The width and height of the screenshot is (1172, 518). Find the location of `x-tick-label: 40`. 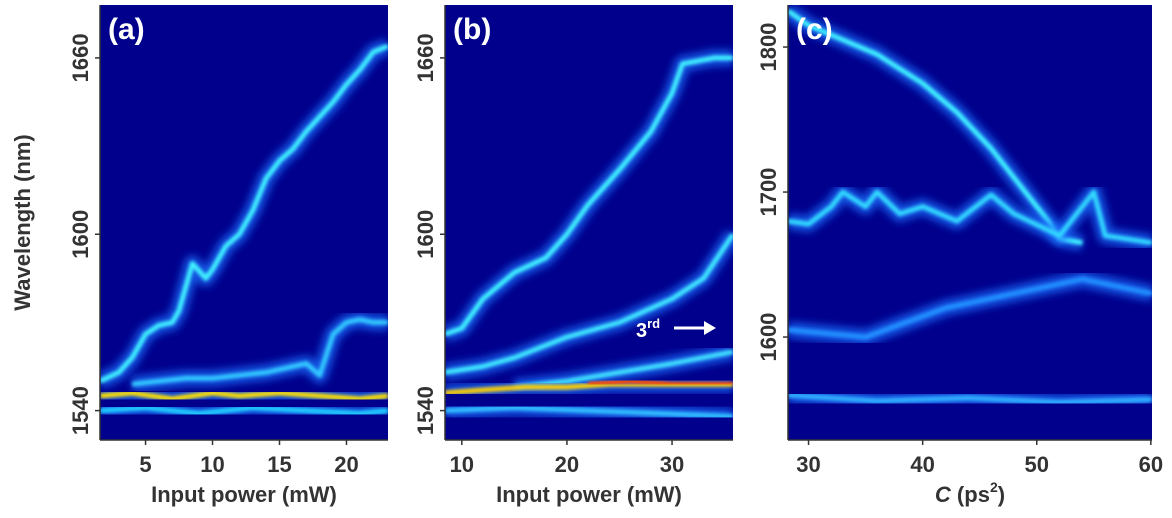

x-tick-label: 40 is located at coordinates (922, 464).